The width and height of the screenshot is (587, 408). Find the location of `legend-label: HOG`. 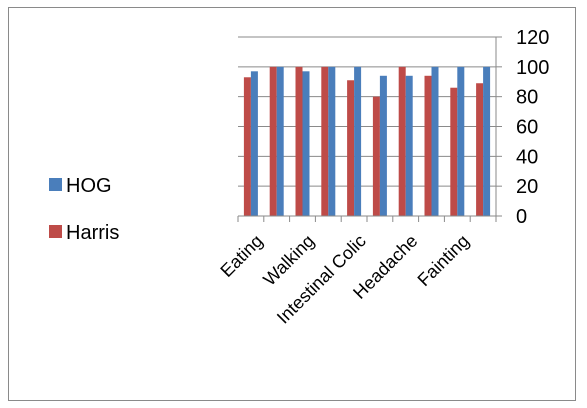

legend-label: HOG is located at coordinates (89, 186).